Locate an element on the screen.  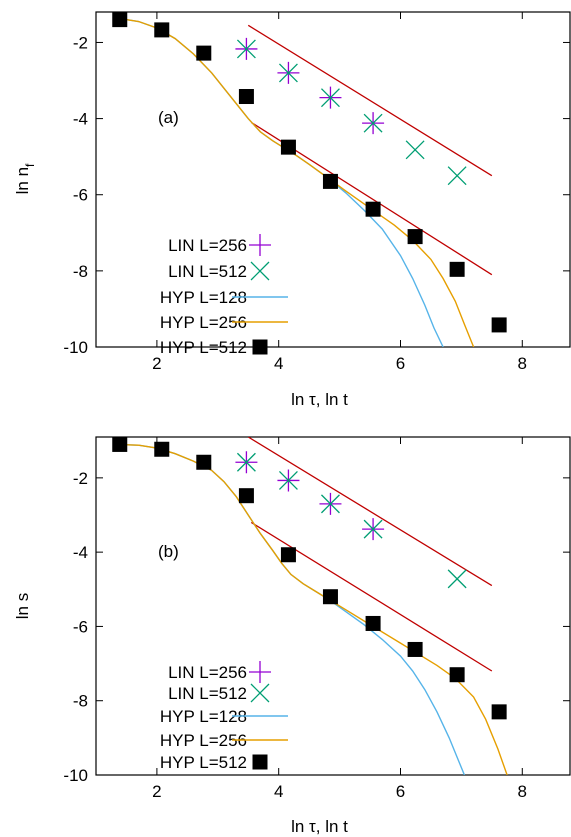
y-axis-title: ln s is located at coordinates (22, 606).